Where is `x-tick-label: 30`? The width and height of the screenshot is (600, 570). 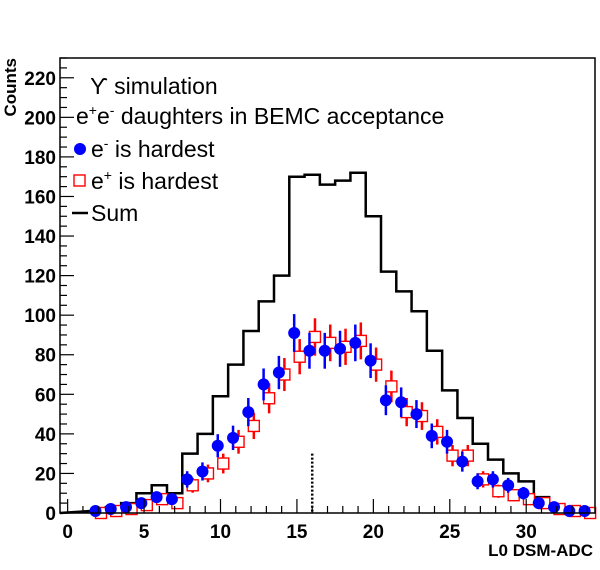 x-tick-label: 30 is located at coordinates (526, 532).